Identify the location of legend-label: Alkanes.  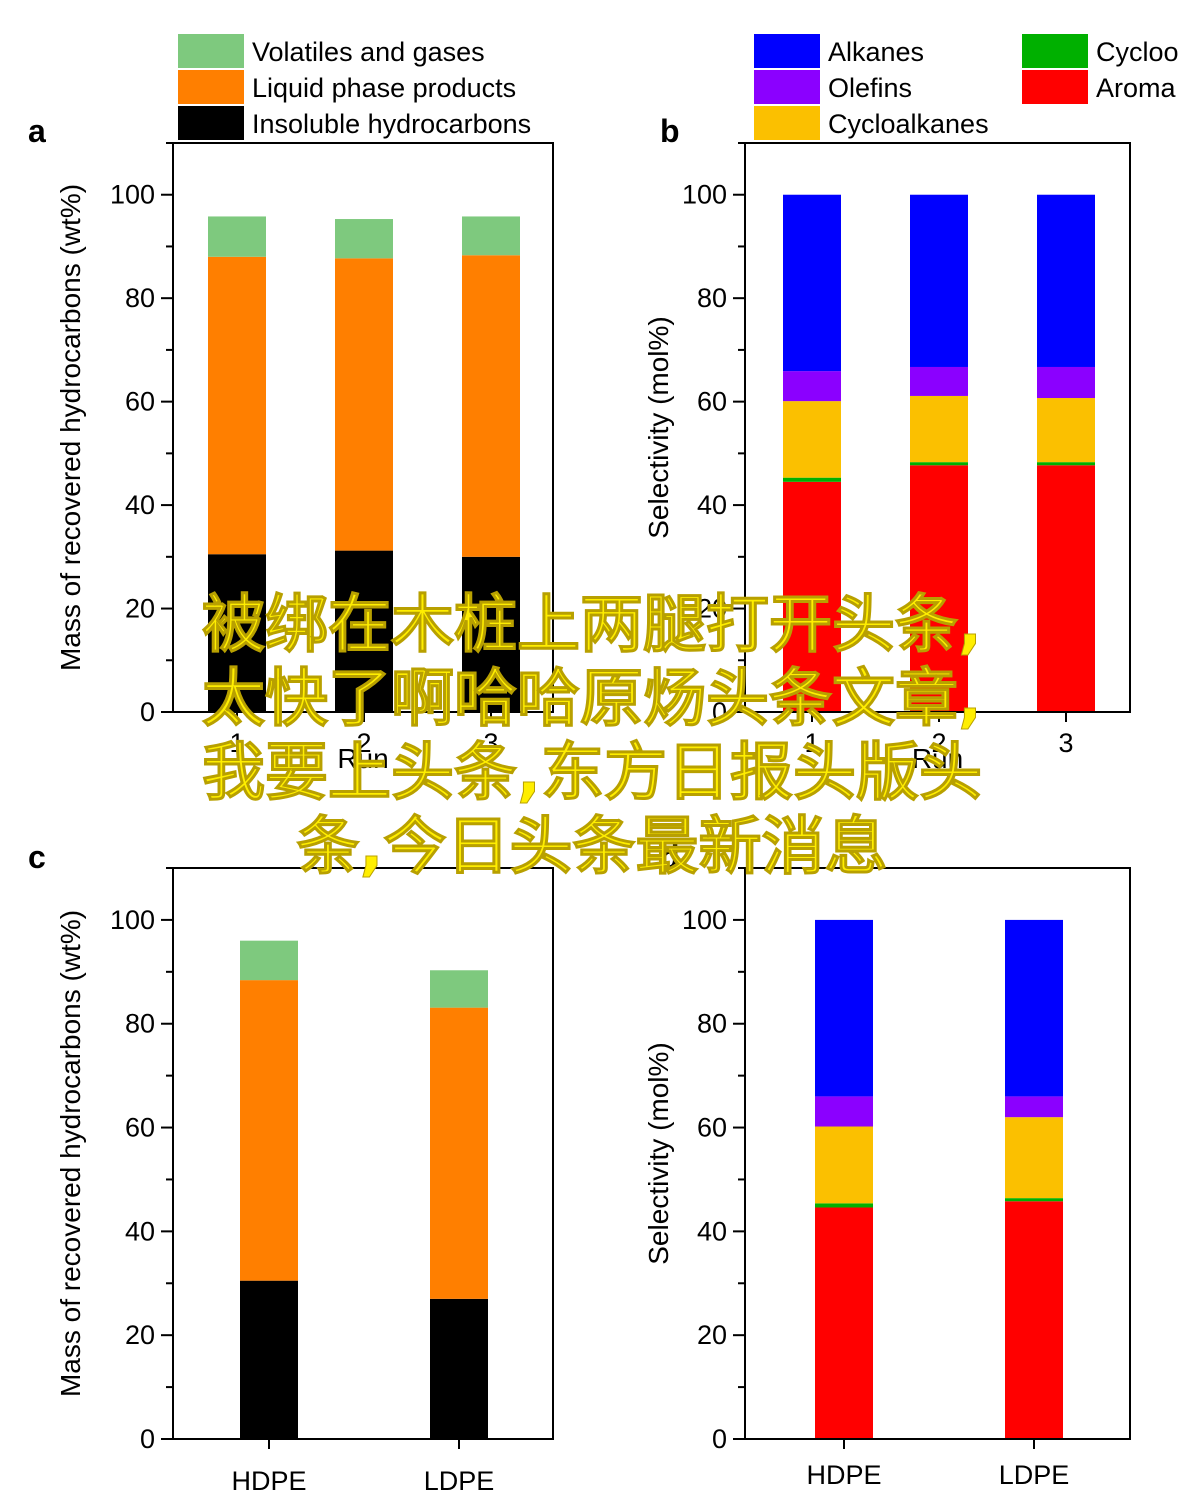
(876, 52).